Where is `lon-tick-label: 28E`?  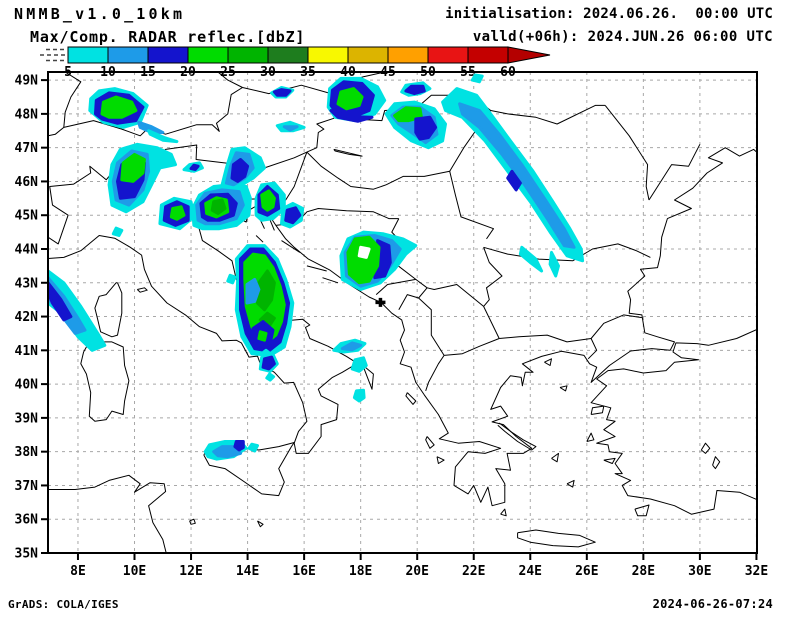
lon-tick-label: 28E is located at coordinates (643, 571).